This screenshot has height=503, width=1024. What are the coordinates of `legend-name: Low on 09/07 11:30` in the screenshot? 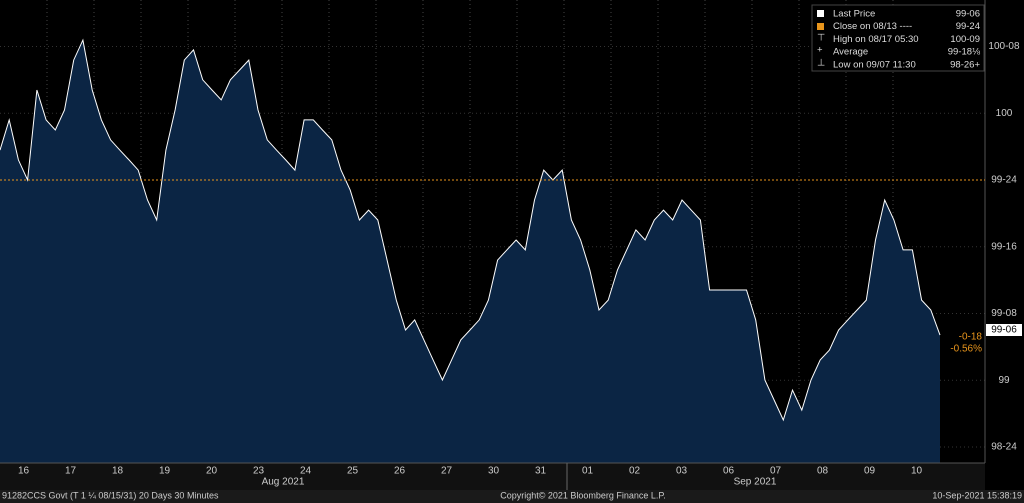 It's located at (874, 64).